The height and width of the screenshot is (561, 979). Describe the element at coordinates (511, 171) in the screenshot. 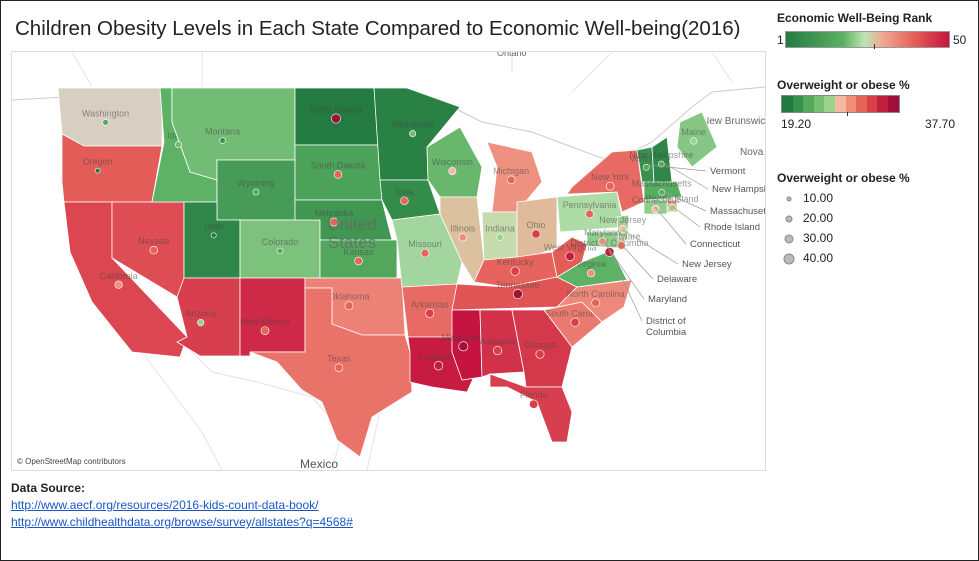

I see `state-label: Michigan` at that location.